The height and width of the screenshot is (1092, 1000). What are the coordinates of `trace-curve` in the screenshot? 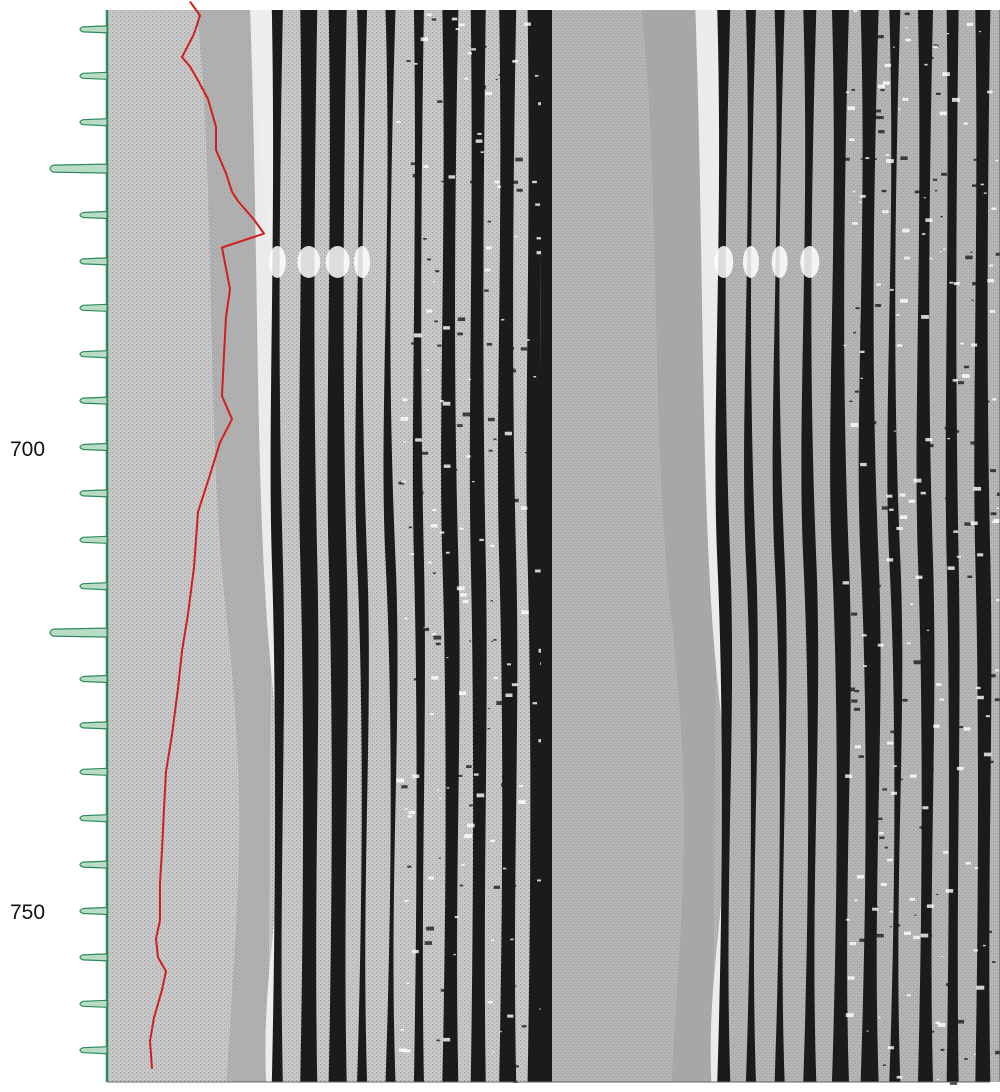 It's located at (207, 535).